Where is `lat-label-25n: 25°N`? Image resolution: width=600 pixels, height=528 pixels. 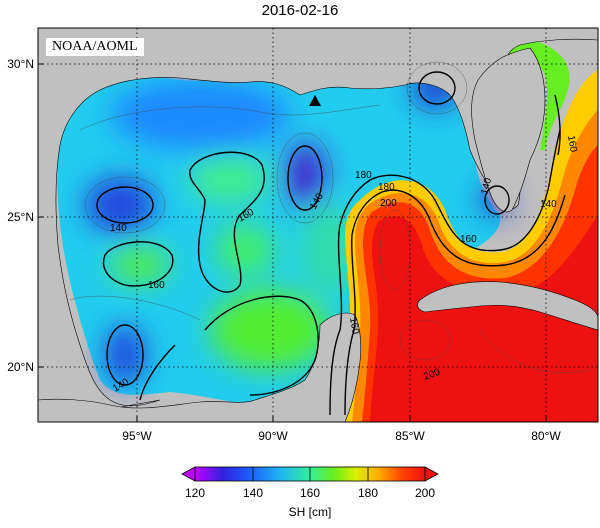 lat-label-25n: 25°N is located at coordinates (20, 217).